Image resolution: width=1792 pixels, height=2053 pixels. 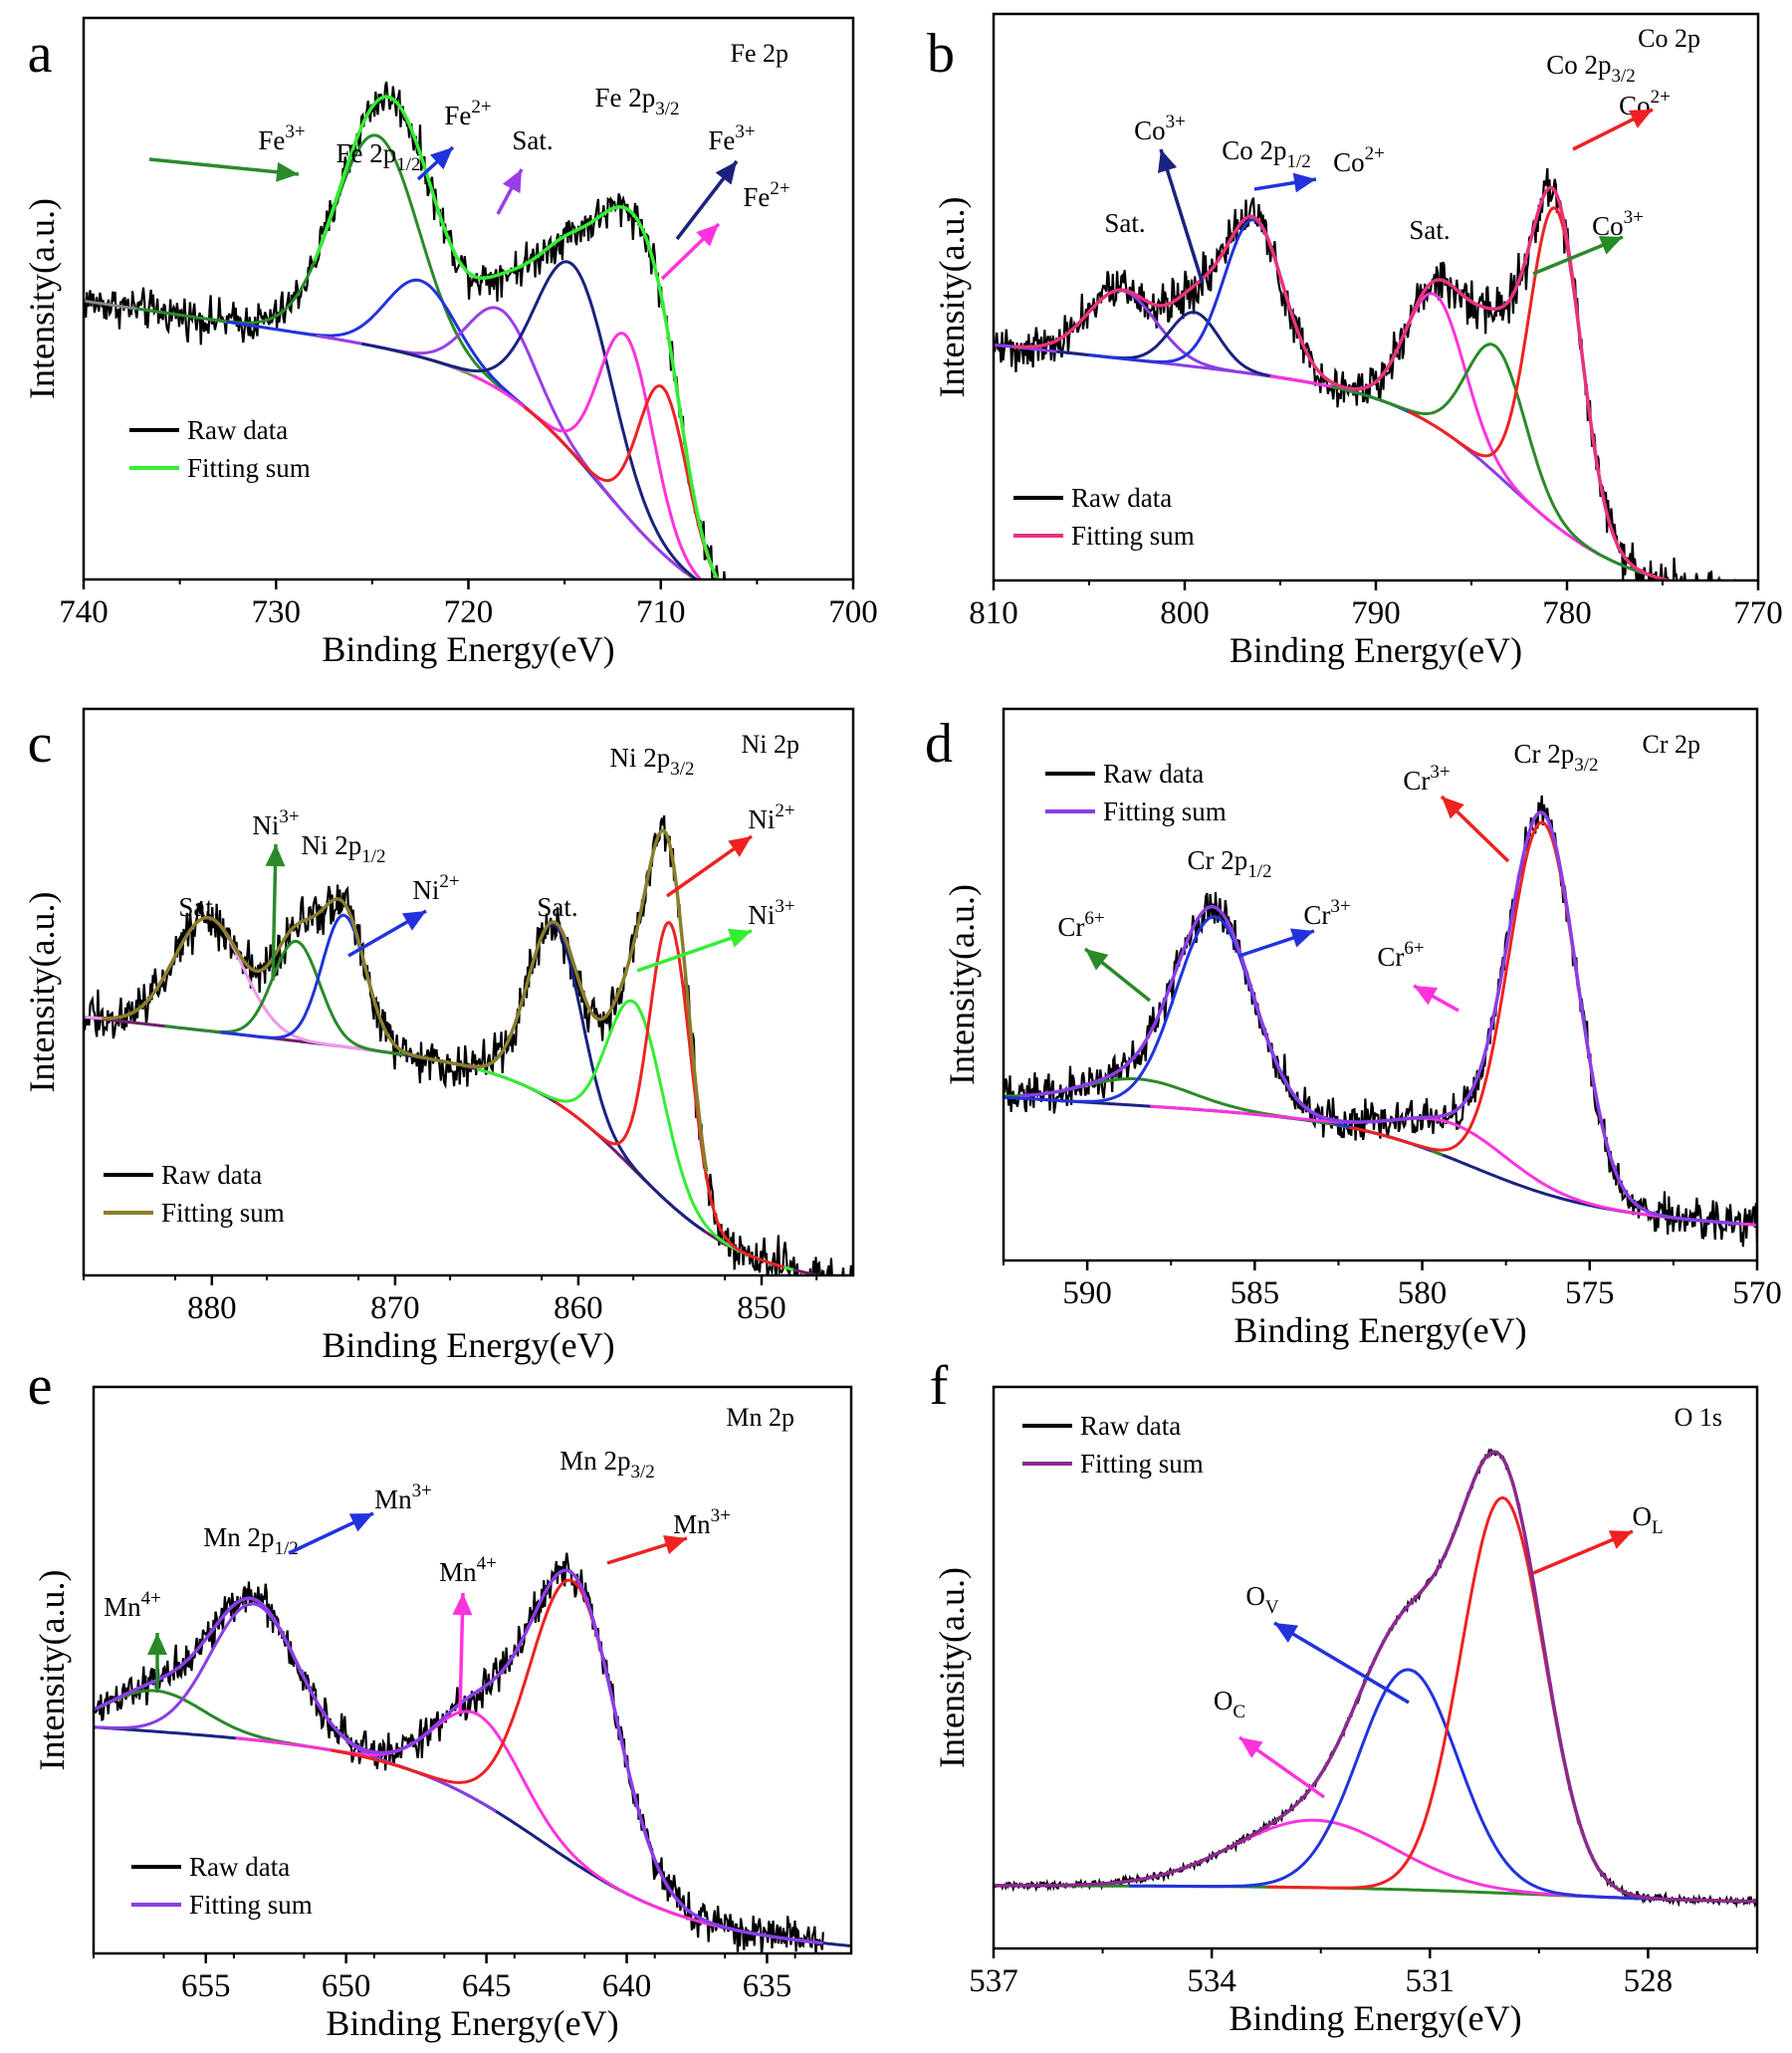 What do you see at coordinates (853, 612) in the screenshot?
I see `x-tick-label: 700` at bounding box center [853, 612].